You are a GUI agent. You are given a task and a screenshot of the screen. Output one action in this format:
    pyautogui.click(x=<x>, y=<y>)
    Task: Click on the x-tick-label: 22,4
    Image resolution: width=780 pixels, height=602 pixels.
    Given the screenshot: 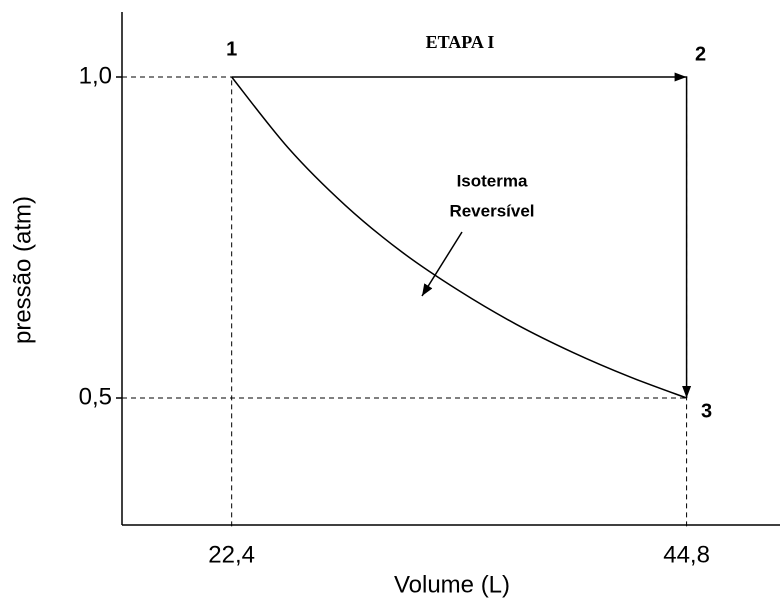 What is the action you would take?
    pyautogui.click(x=231, y=555)
    